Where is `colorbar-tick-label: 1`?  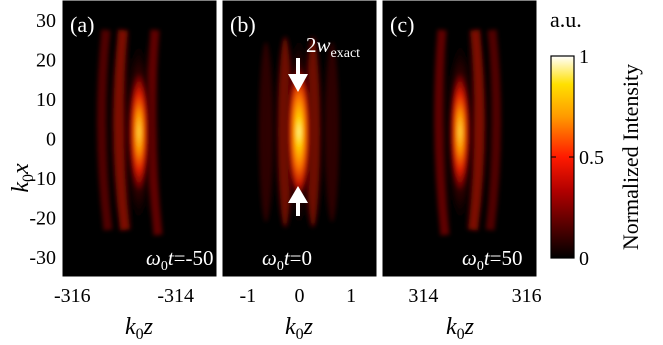 colorbar-tick-label: 1 is located at coordinates (584, 57).